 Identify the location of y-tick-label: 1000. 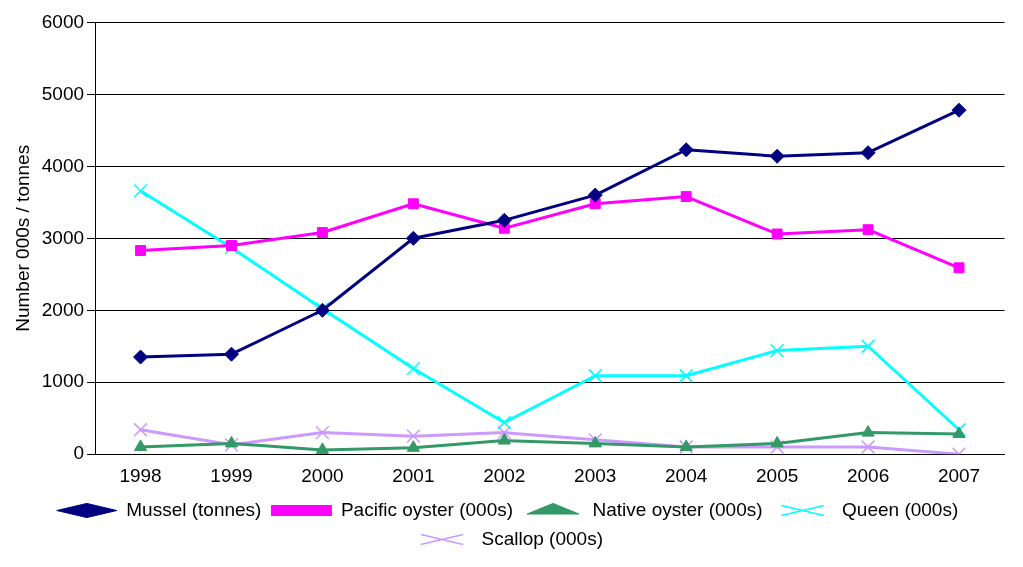
(63, 381).